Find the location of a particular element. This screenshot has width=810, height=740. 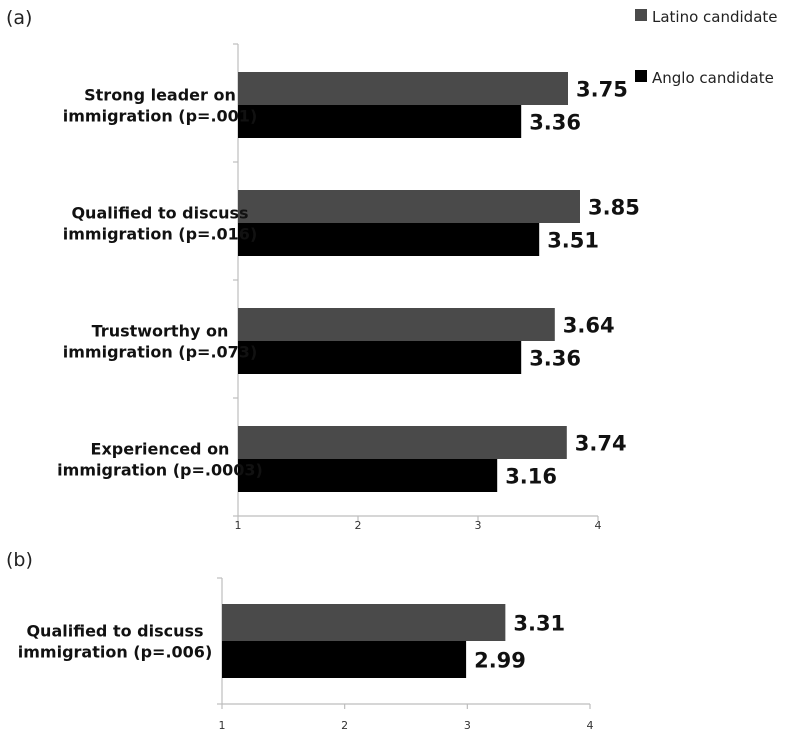

data-label: 3.51 is located at coordinates (573, 241).